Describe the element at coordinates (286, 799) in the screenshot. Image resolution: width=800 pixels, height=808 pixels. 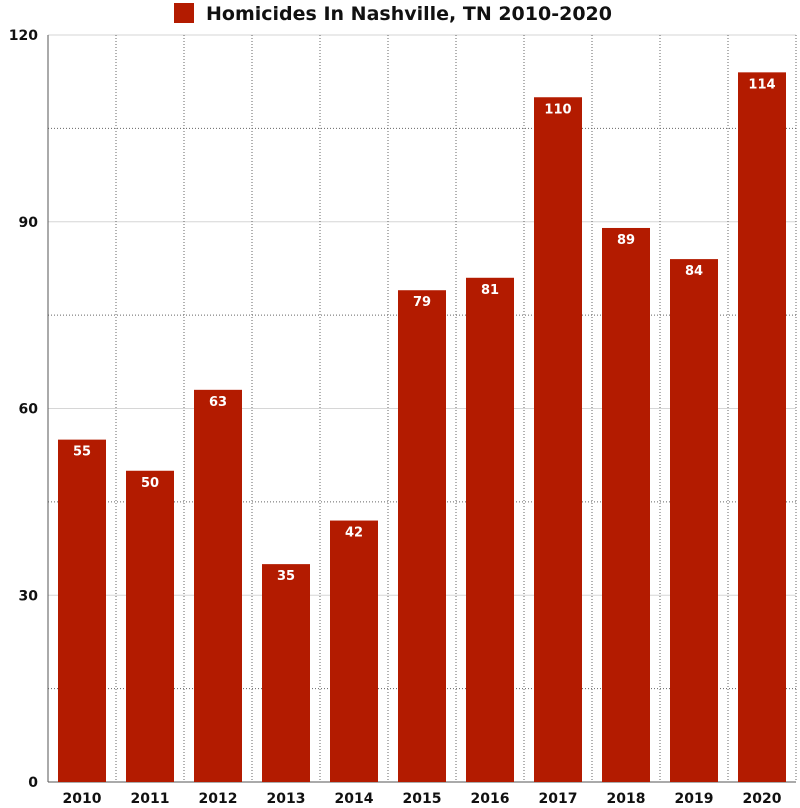
I see `x-tick-label: 2013` at that location.